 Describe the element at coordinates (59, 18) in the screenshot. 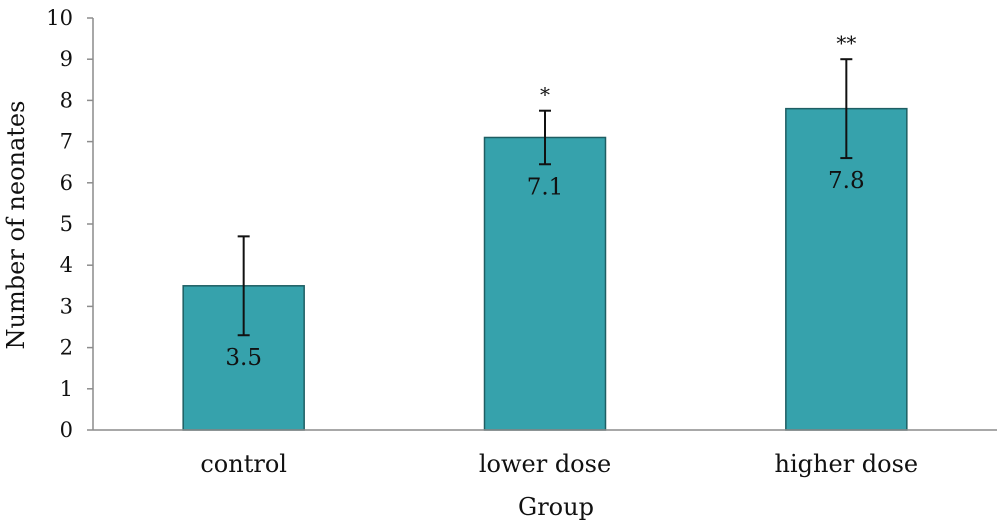

I see `y-tick-label: 10` at that location.